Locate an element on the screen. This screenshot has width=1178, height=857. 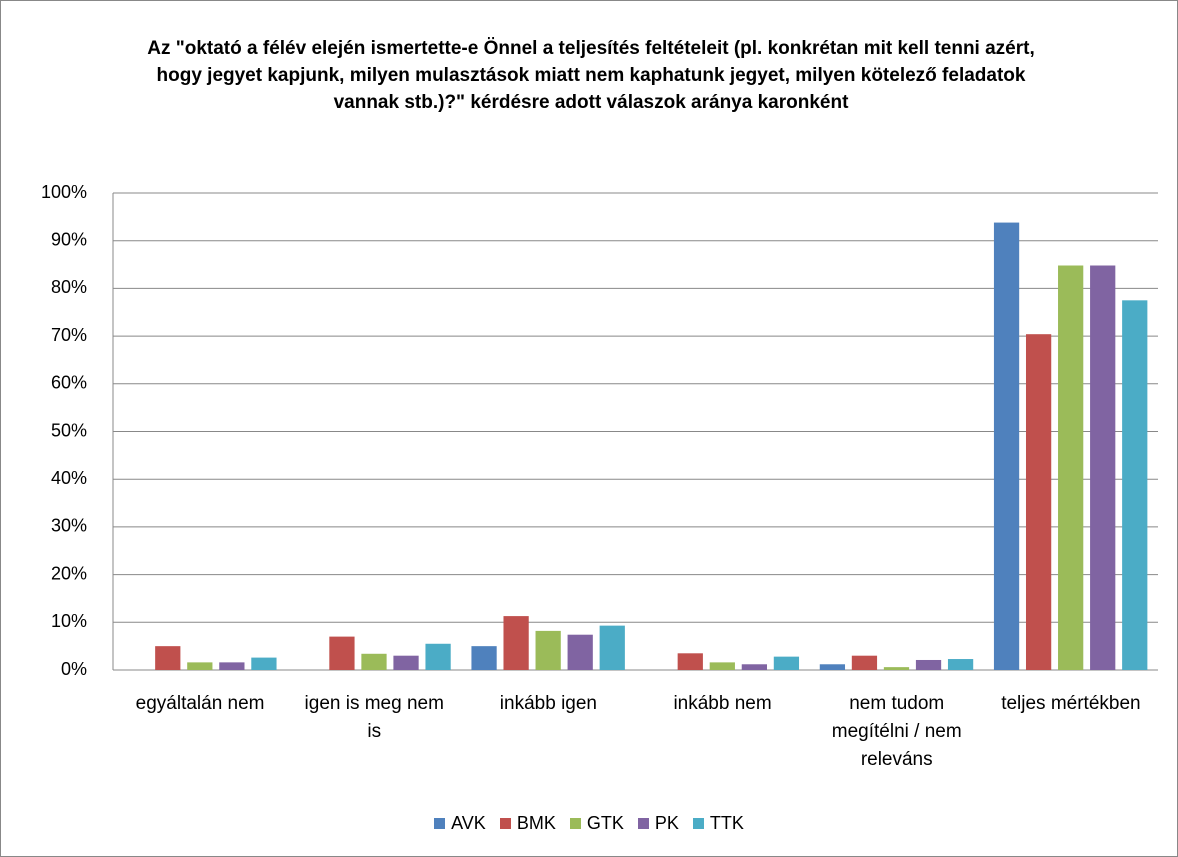
x-tick-label: egyáltalán nem is located at coordinates (200, 703).